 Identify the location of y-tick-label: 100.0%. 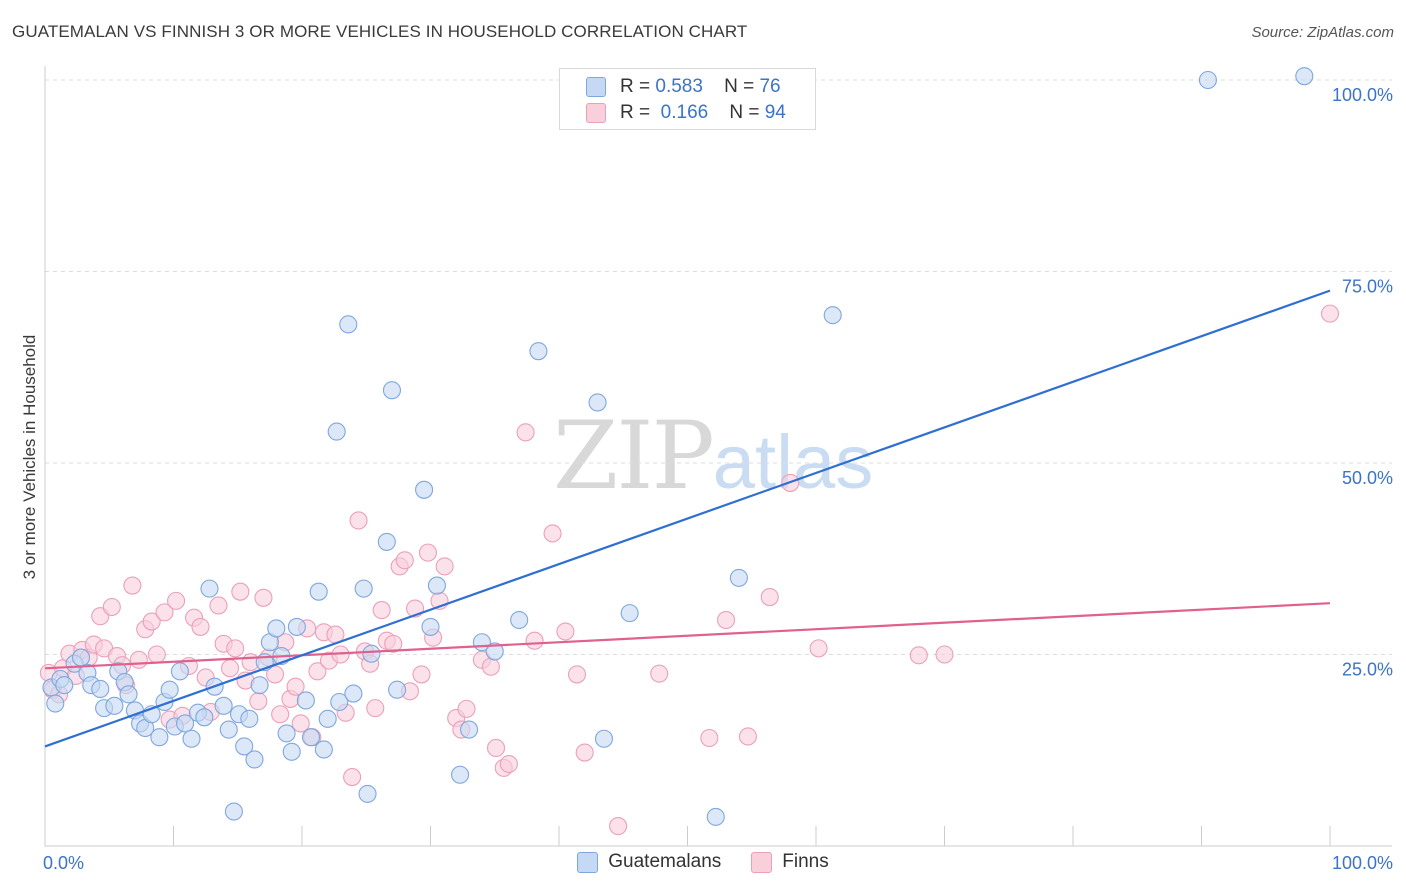
(1362, 95).